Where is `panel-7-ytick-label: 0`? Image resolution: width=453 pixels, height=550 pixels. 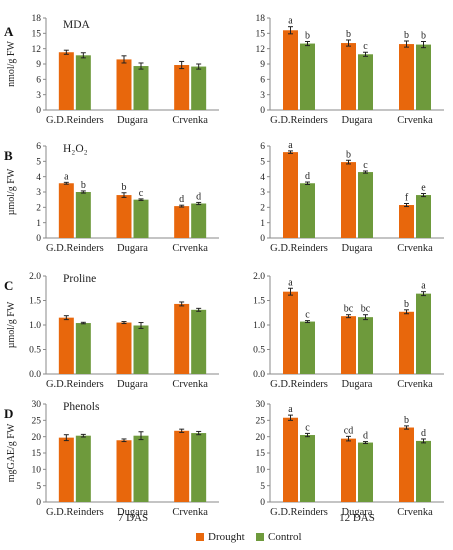 panel-7-ytick-label: 0 is located at coordinates (38, 503).